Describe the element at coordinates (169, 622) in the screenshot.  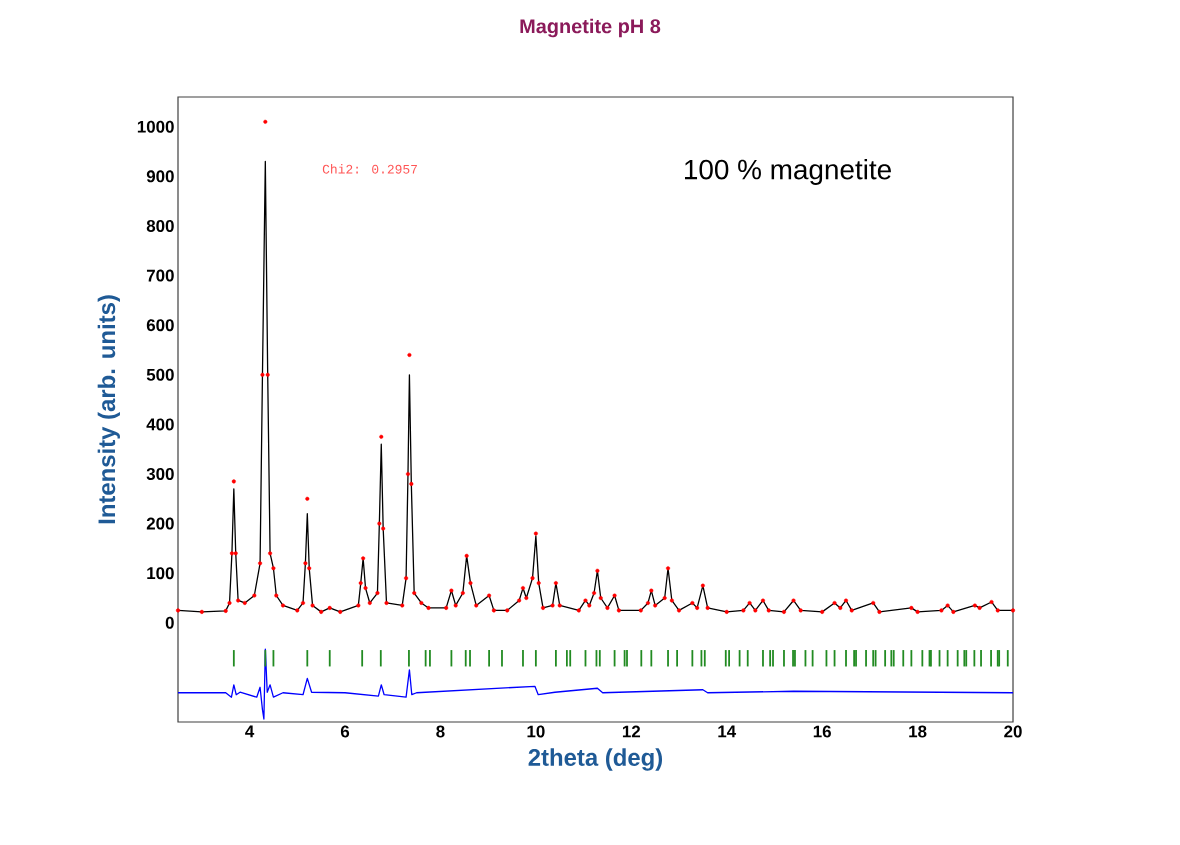
I see `y-tick-label: 0` at that location.